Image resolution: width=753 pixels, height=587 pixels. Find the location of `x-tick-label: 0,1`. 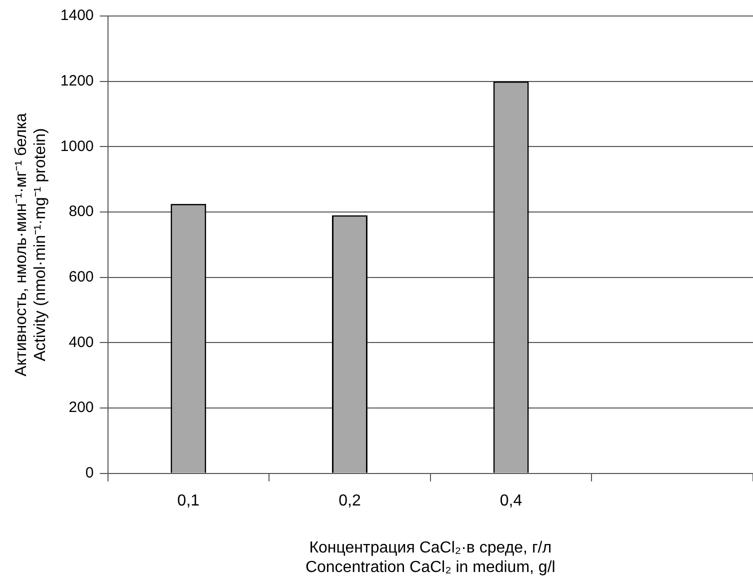

x-tick-label: 0,1 is located at coordinates (188, 501).